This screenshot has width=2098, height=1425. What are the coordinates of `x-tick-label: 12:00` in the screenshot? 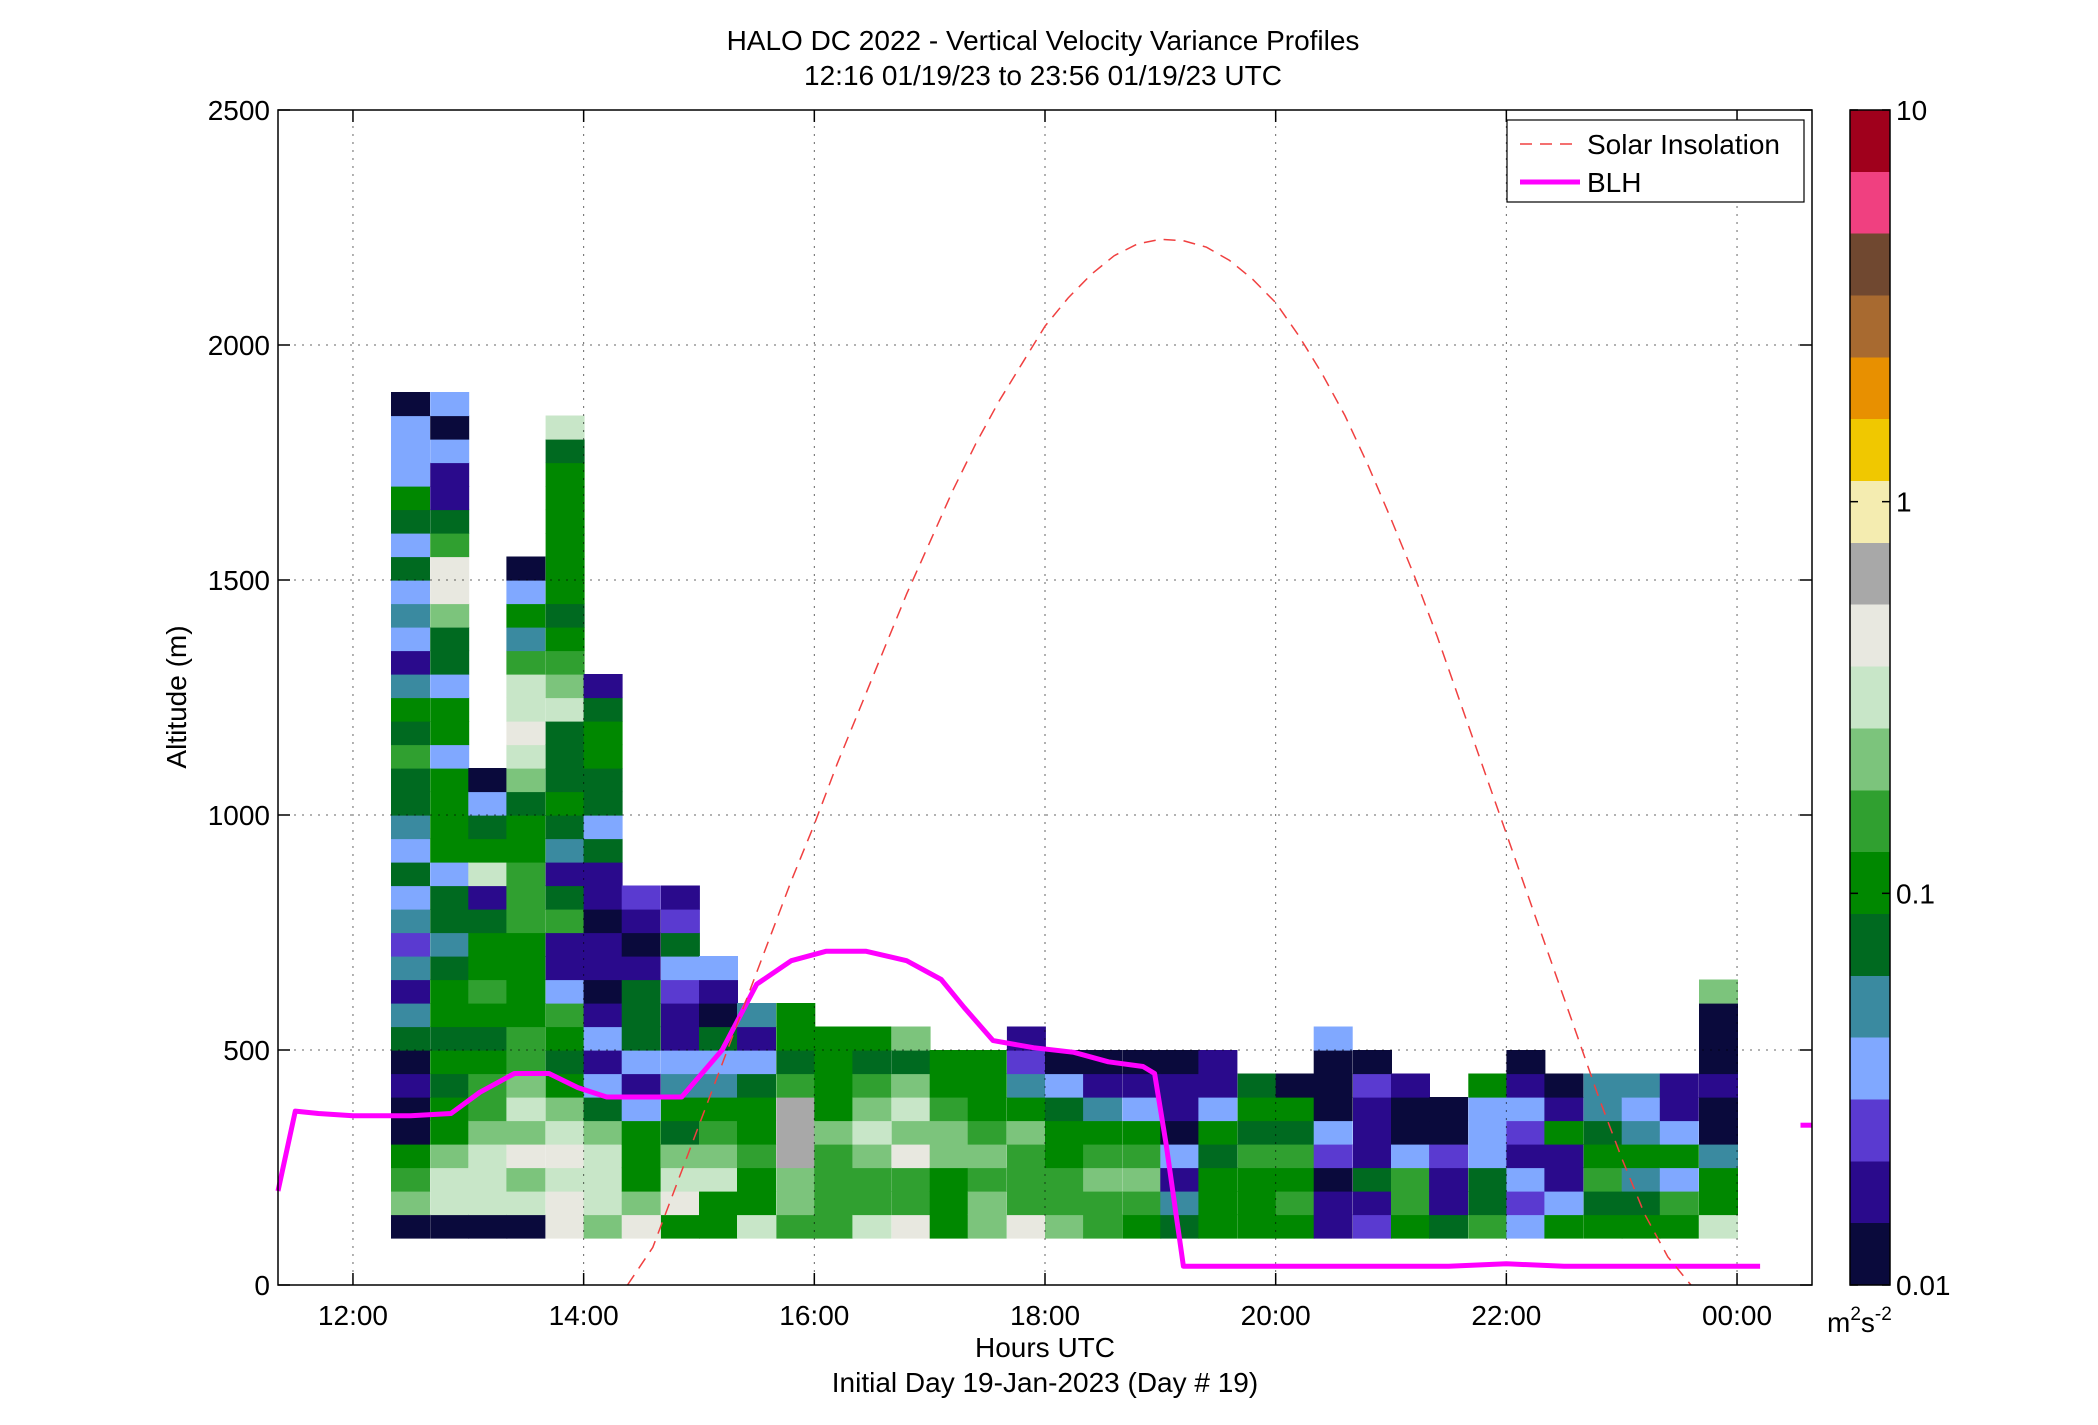 It's located at (353, 1315).